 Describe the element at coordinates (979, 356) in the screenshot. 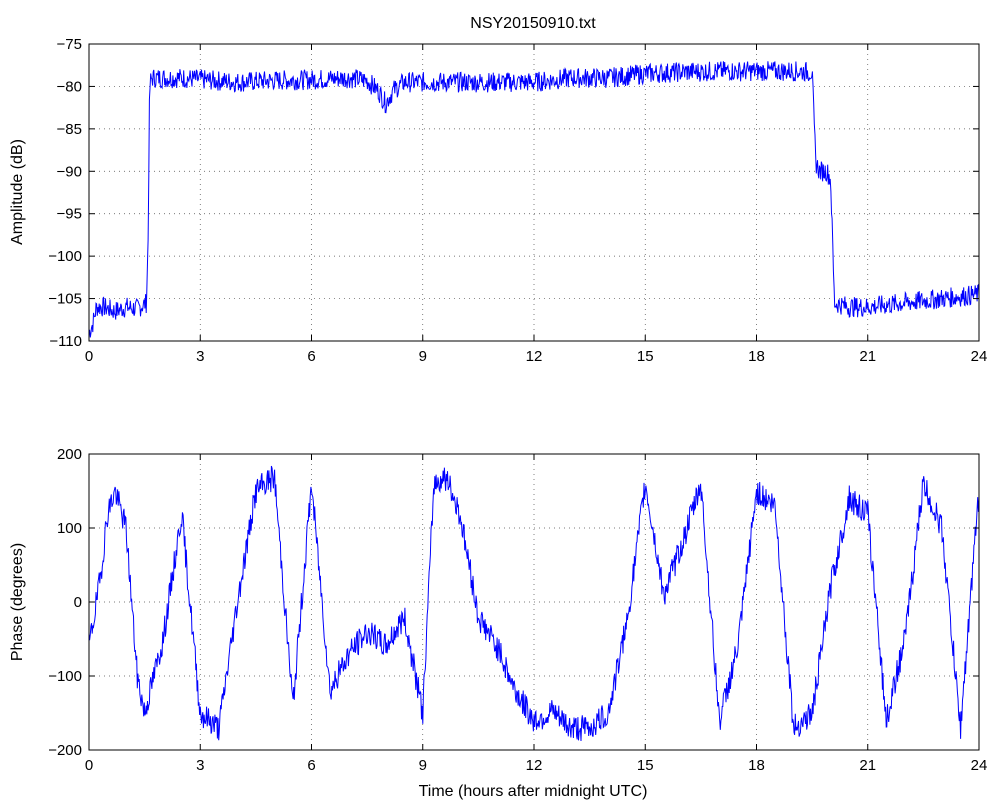

I see `amplitude-x-tick-label: 24` at that location.